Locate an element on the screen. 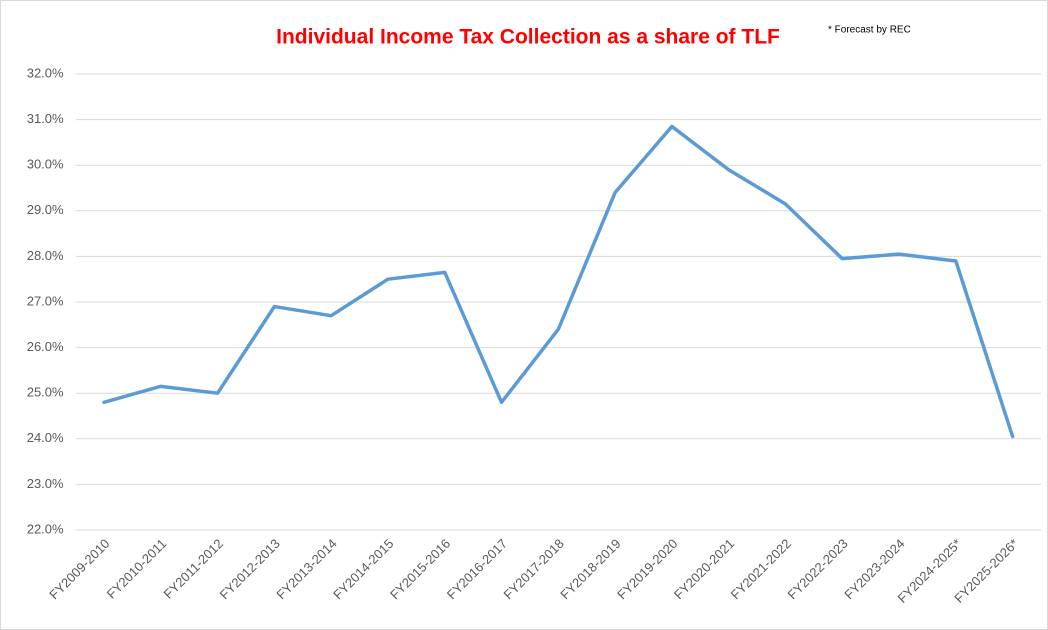  y-tick-label: 24.0% is located at coordinates (45, 437).